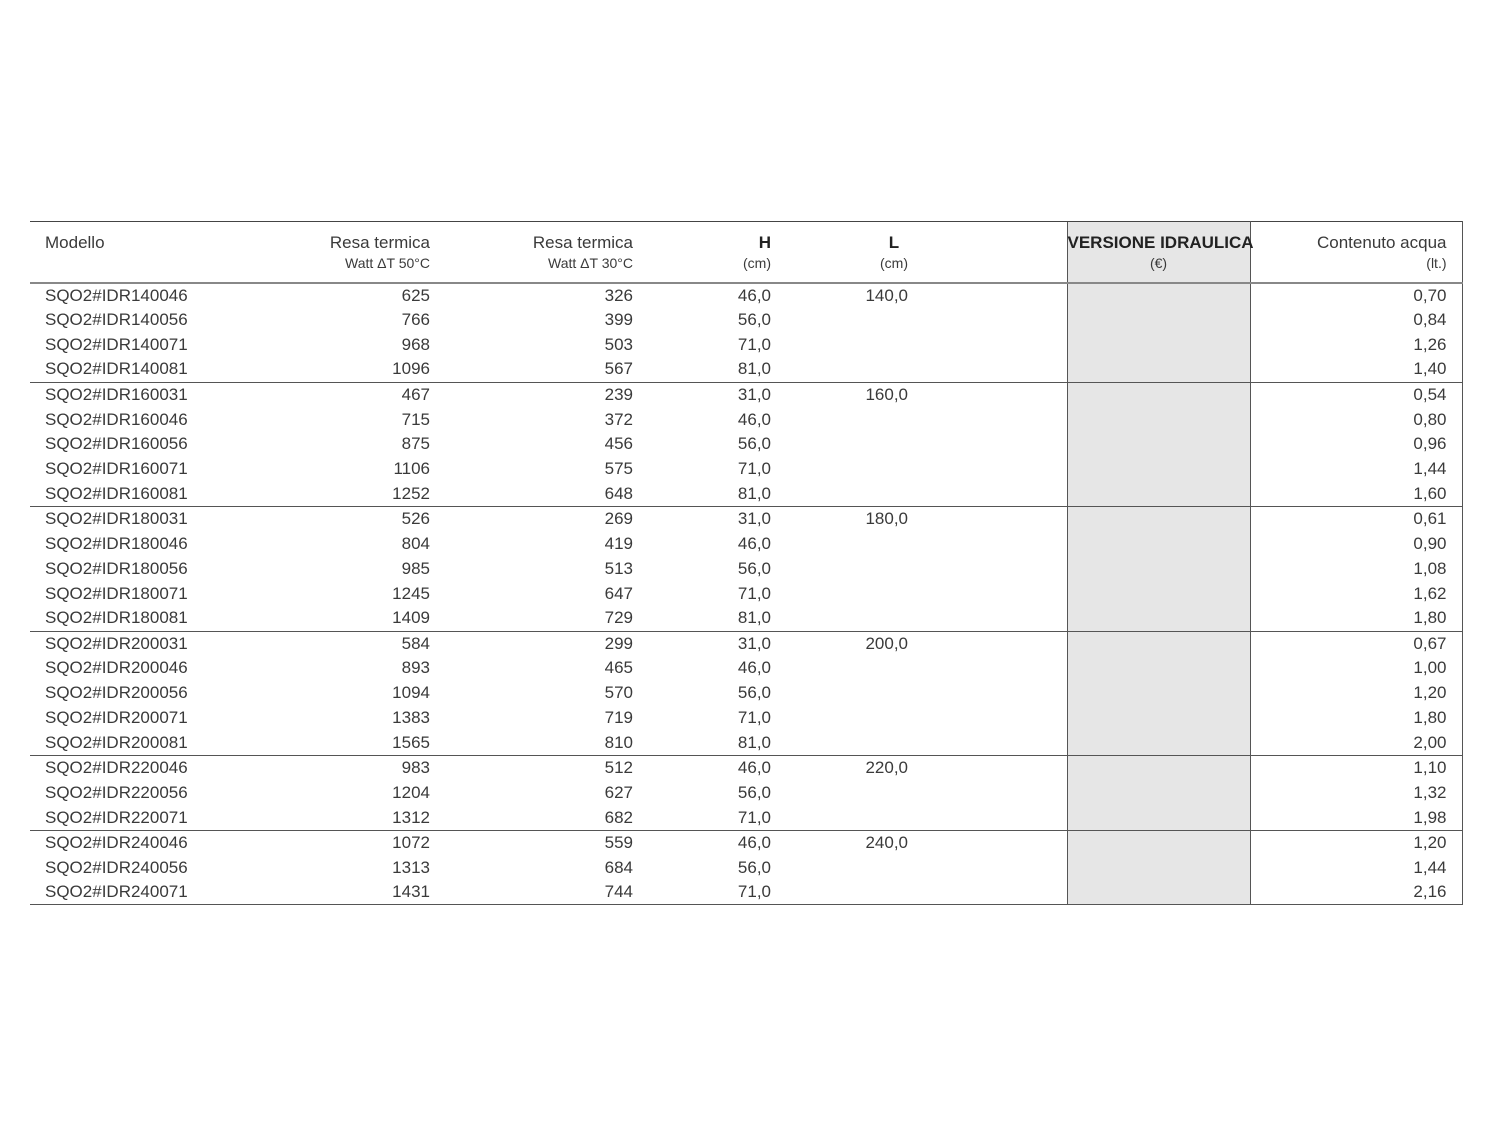 This screenshot has width=1500, height=1125. Describe the element at coordinates (116, 693) in the screenshot. I see `model-cell: SQO2#IDR200056` at that location.